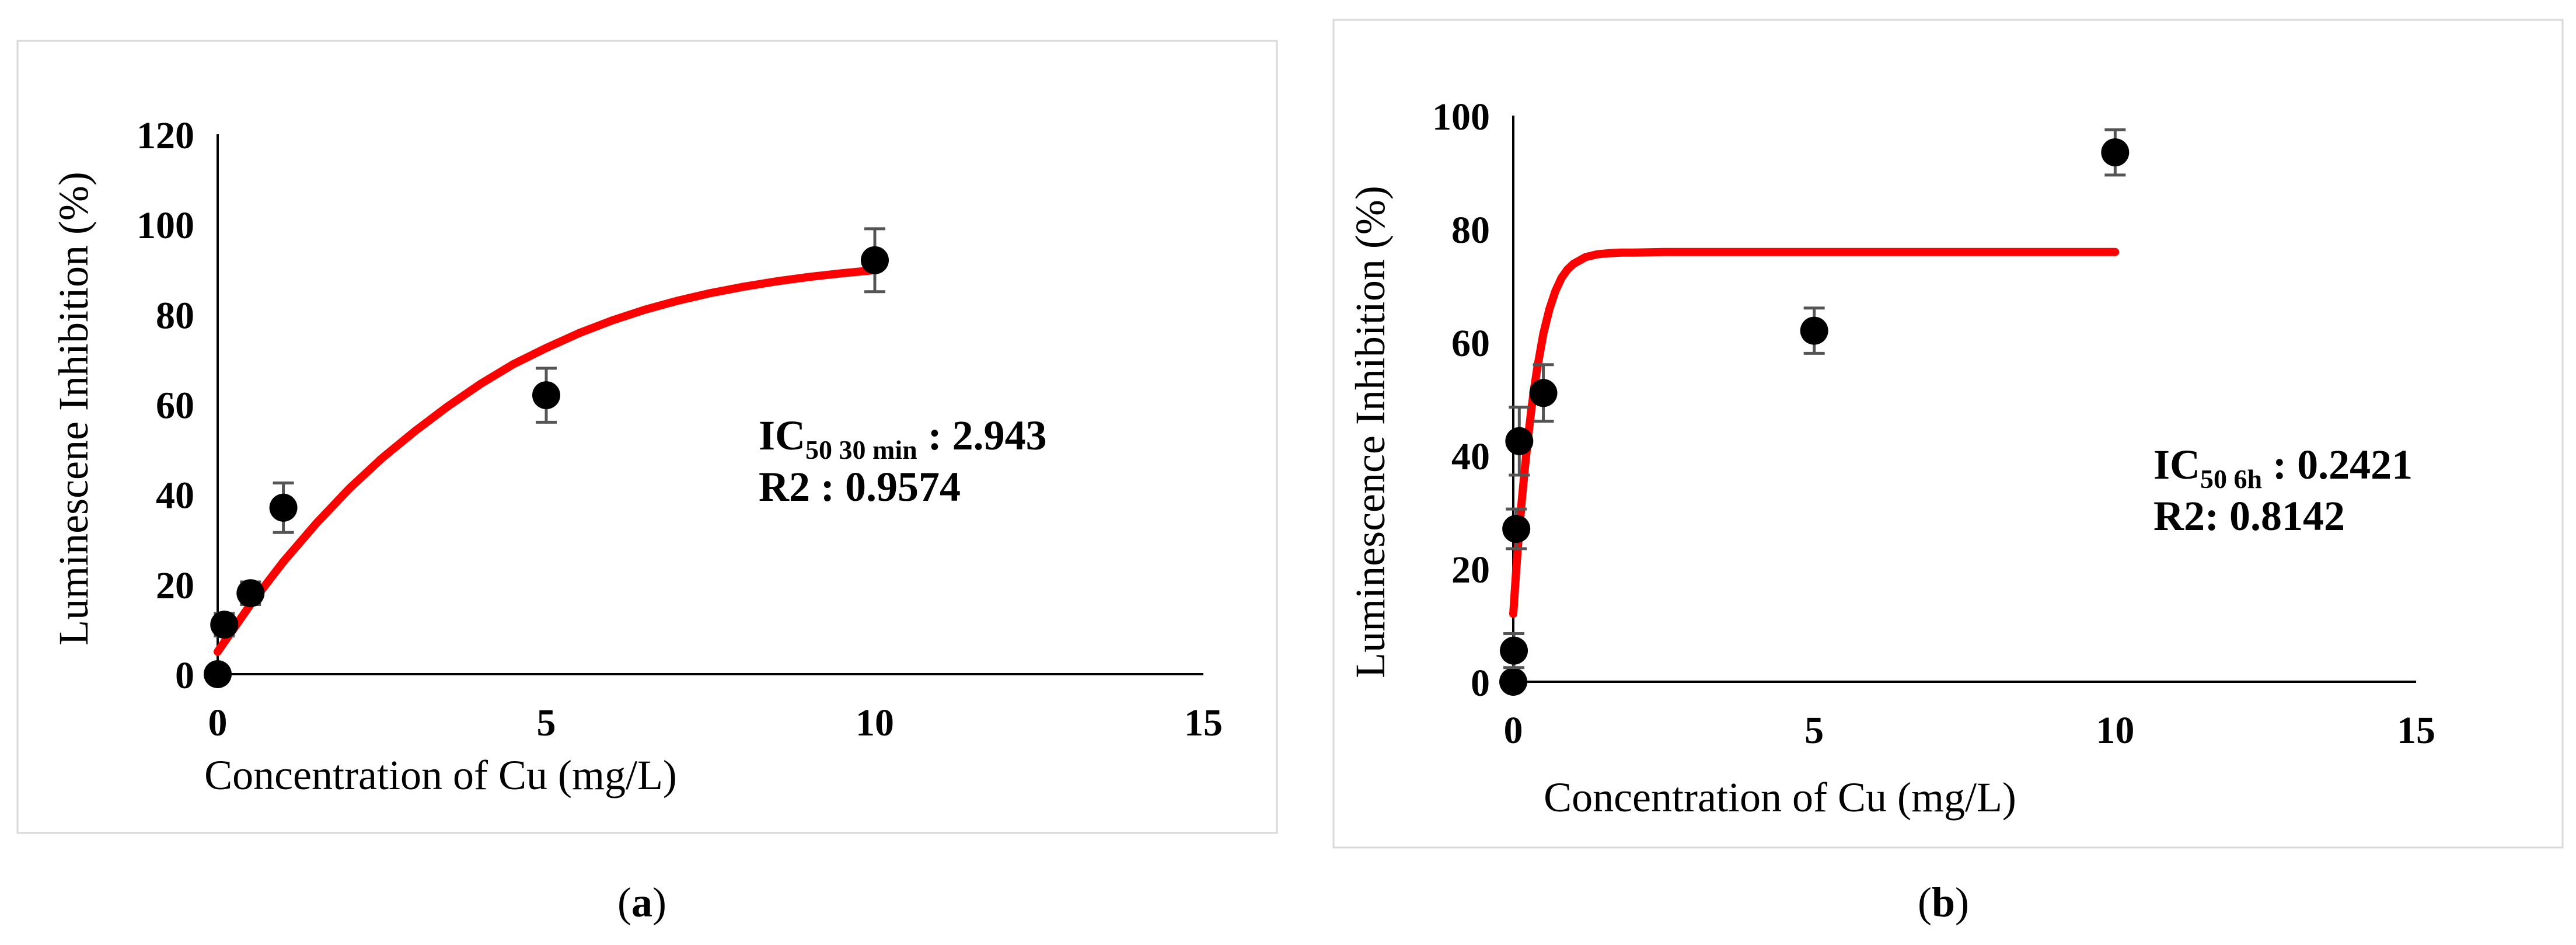 Image resolution: width=2576 pixels, height=945 pixels. I want to click on chart-a-ic50-subscript: 50 30 min, so click(861, 450).